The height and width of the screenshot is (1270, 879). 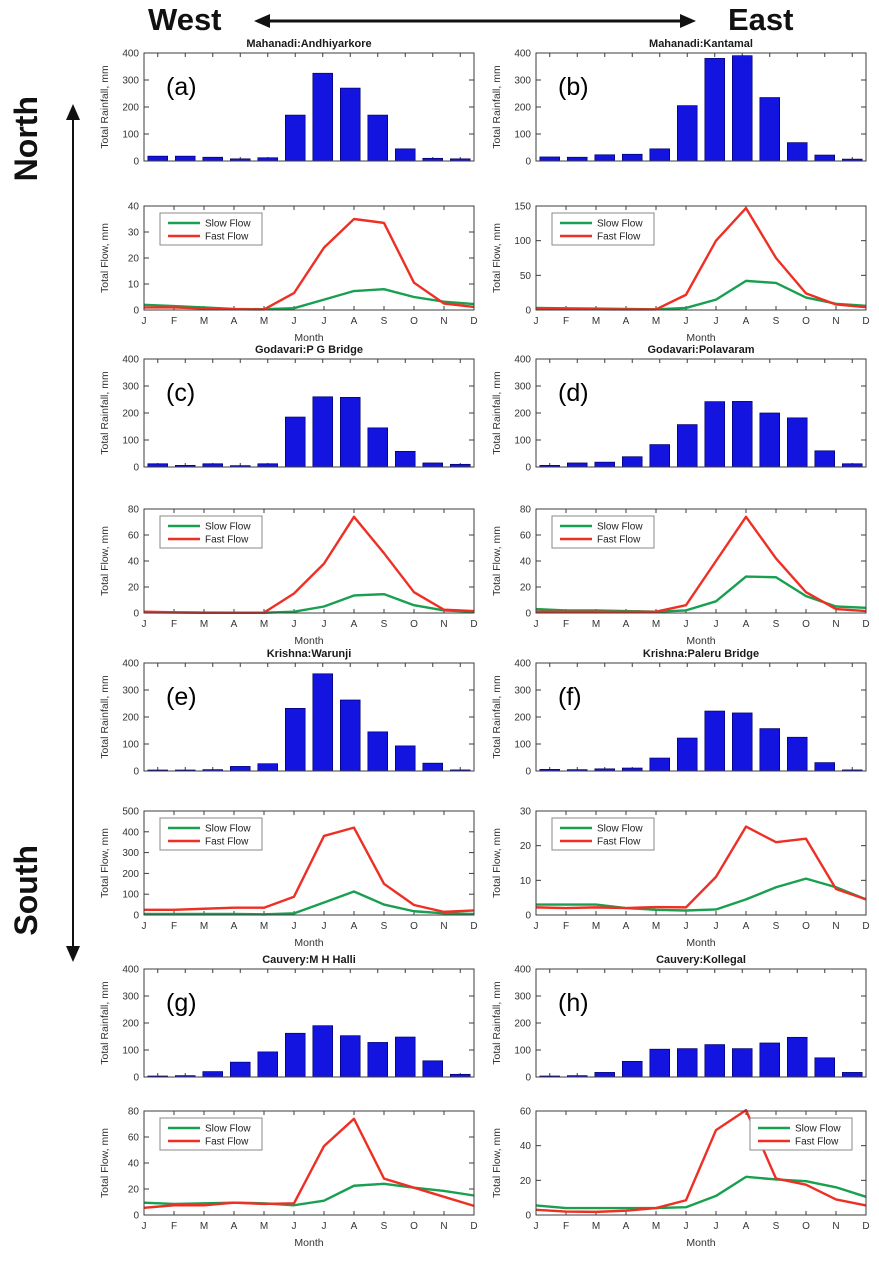 I want to click on panel-letter: (d), so click(x=573, y=393).